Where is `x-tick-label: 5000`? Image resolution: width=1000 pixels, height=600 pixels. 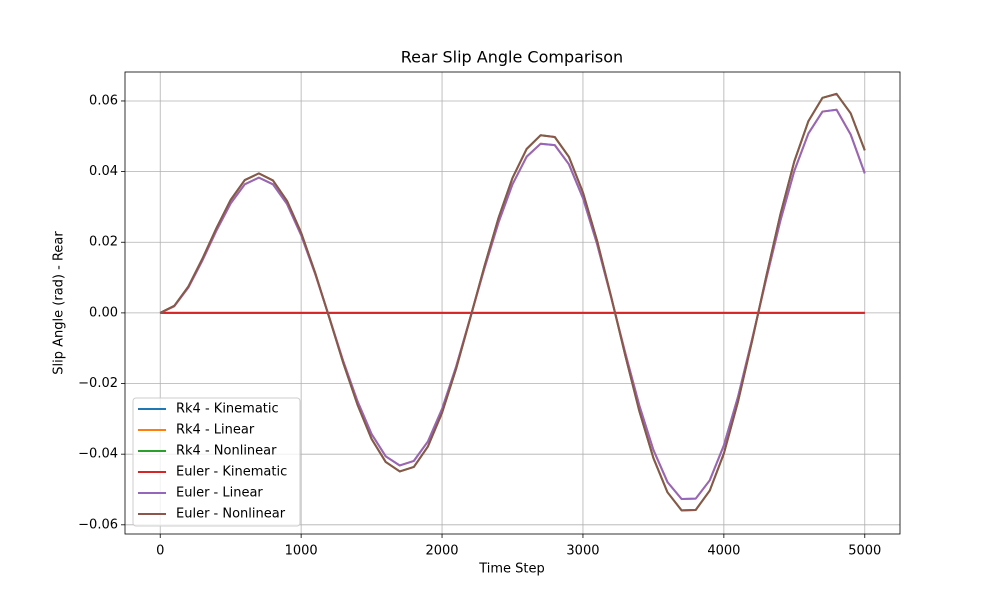
x-tick-label: 5000 is located at coordinates (864, 551).